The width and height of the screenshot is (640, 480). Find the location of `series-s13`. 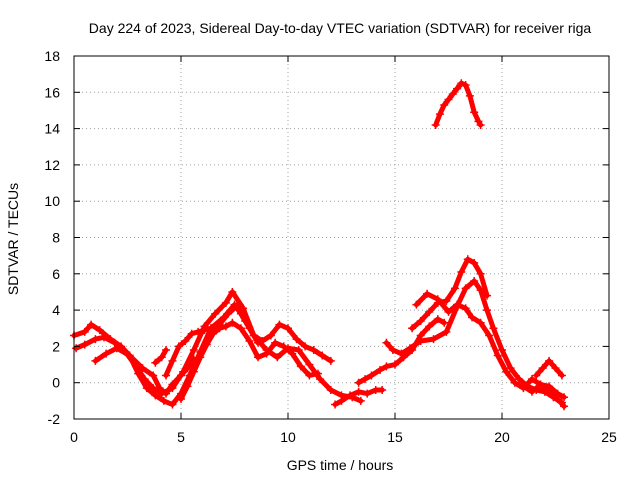

series-s13 is located at coordinates (544, 395).